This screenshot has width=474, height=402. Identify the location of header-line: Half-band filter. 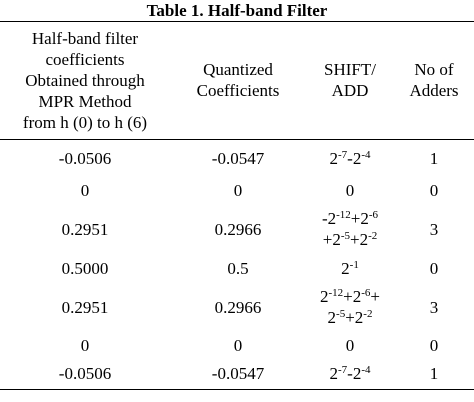
(85, 38).